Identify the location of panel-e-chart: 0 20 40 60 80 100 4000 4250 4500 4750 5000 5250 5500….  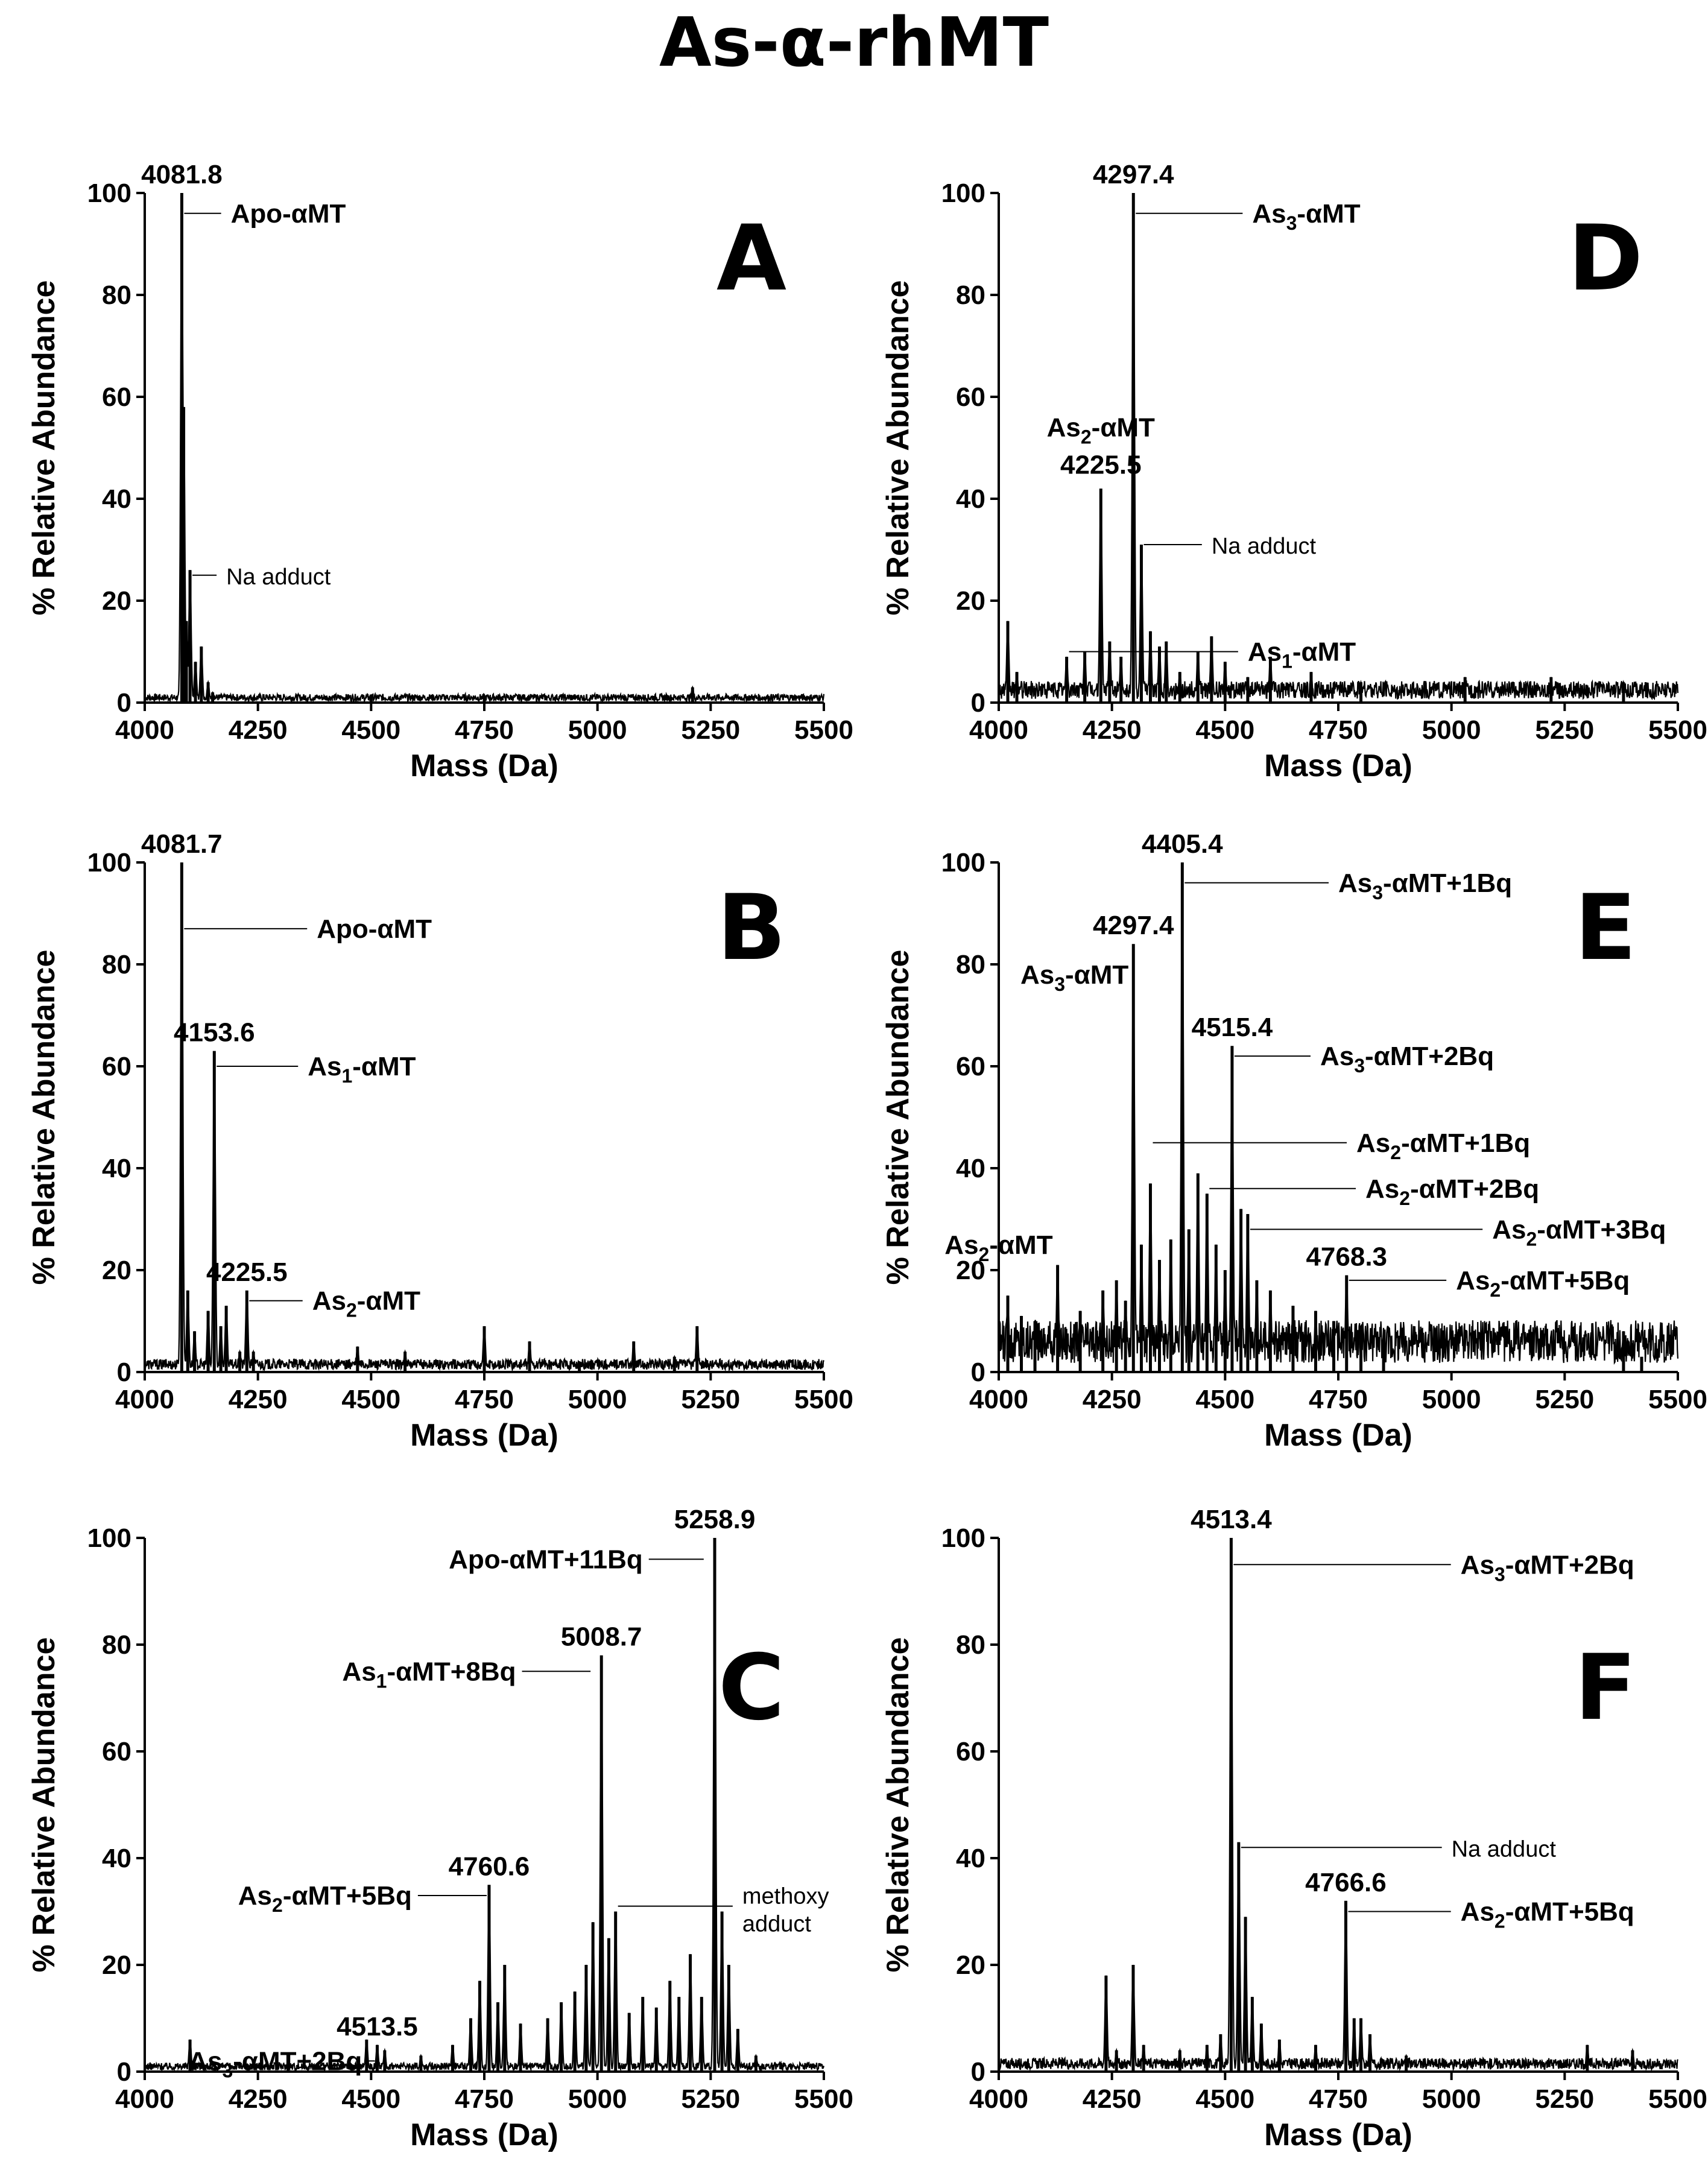
(1294, 1141).